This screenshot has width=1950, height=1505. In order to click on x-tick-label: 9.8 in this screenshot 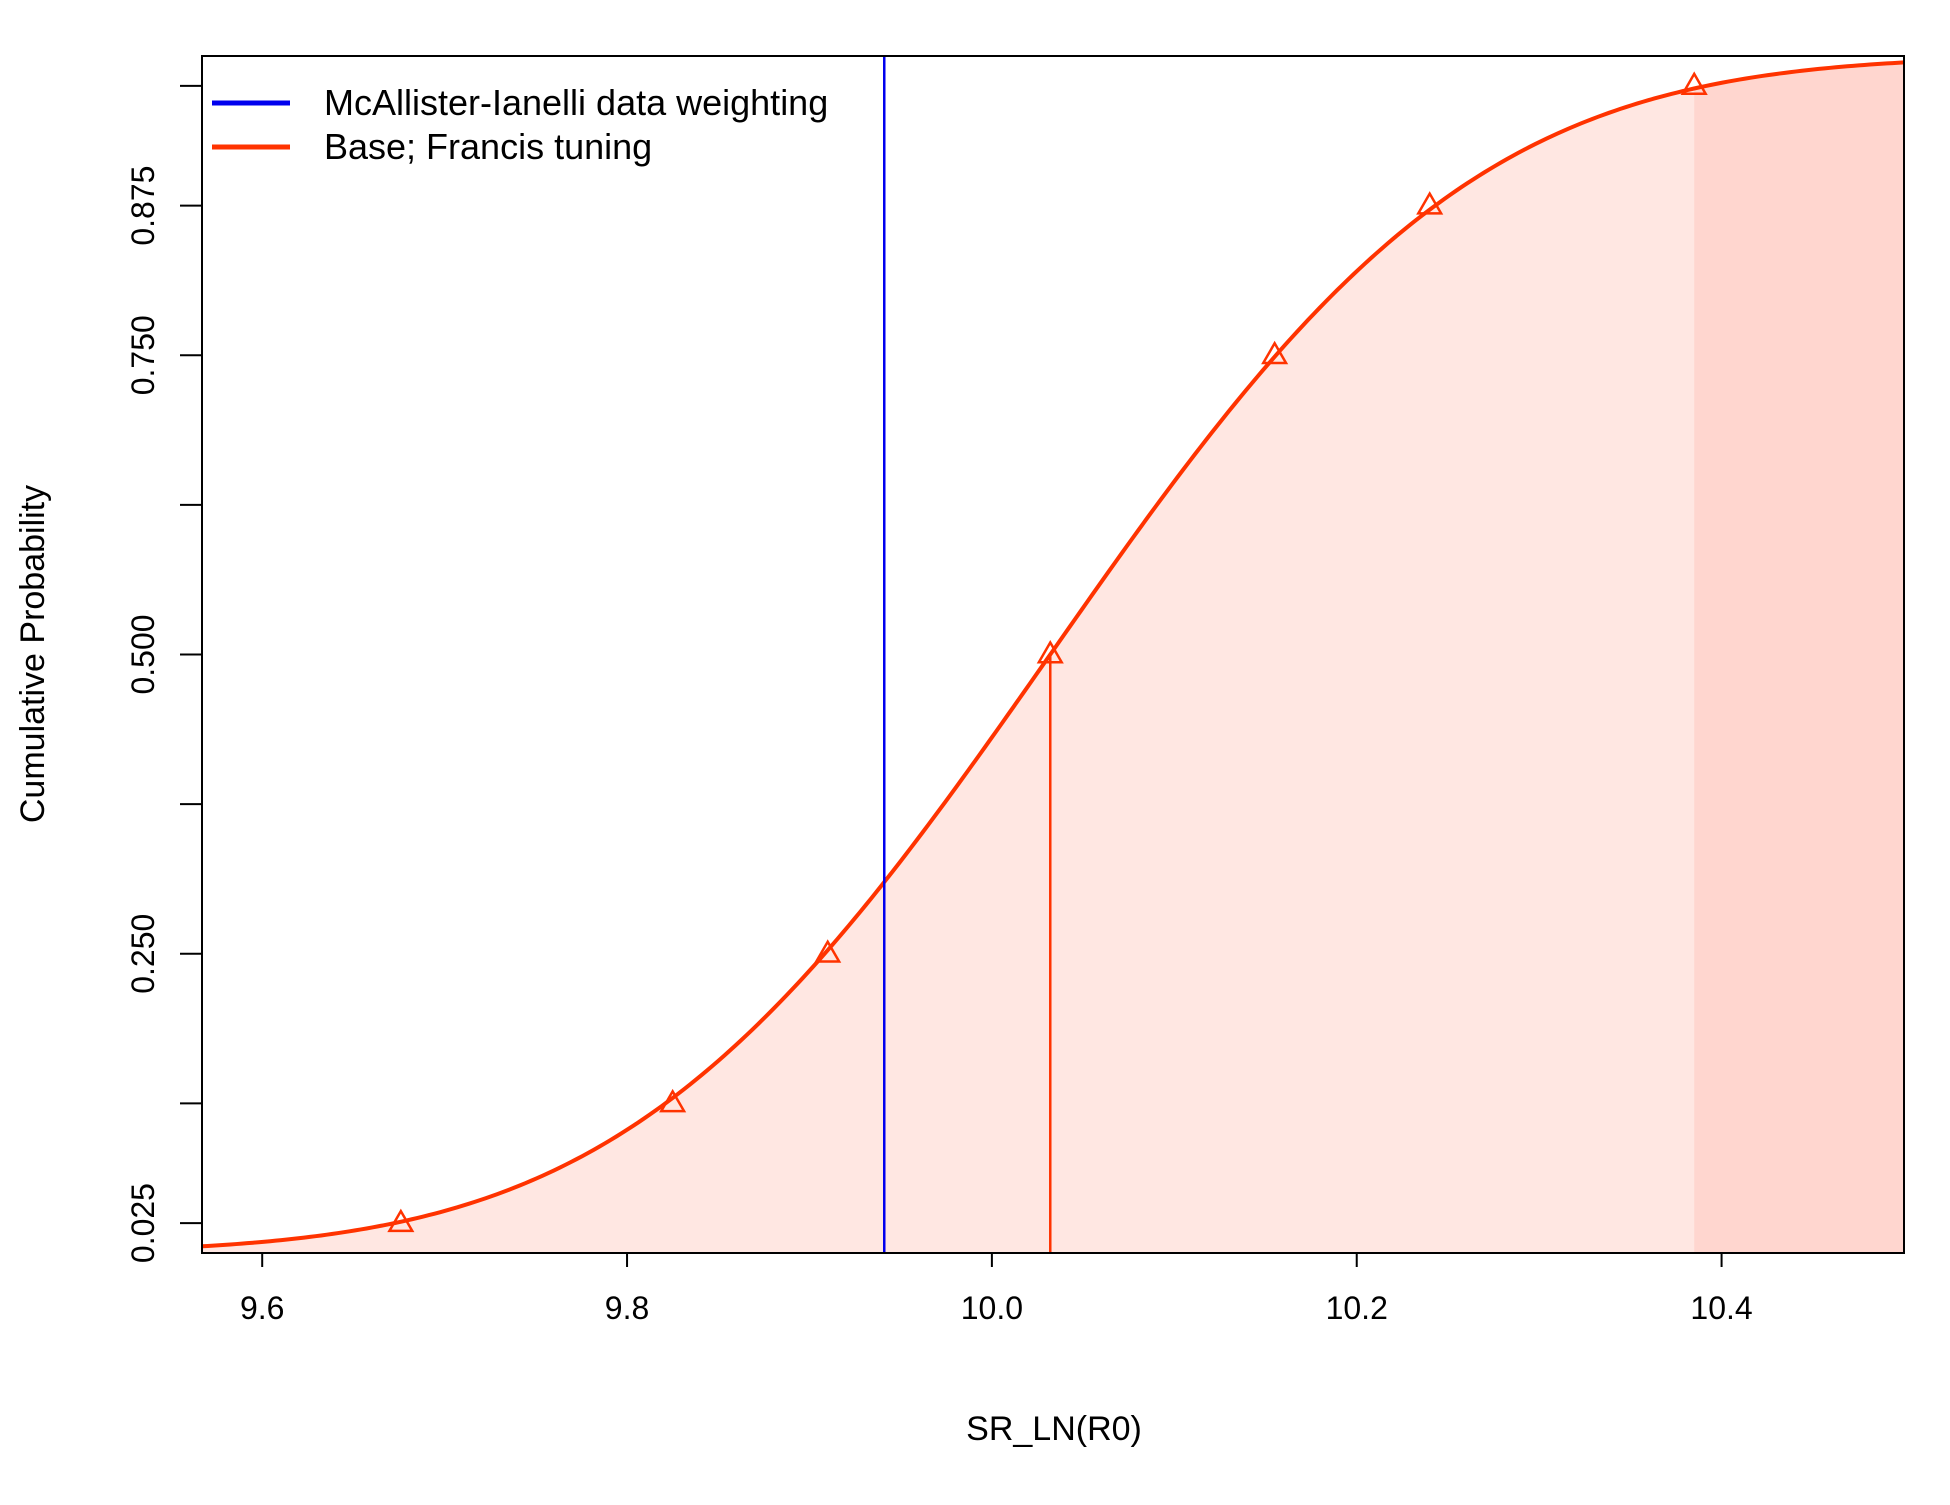, I will do `click(627, 1308)`.